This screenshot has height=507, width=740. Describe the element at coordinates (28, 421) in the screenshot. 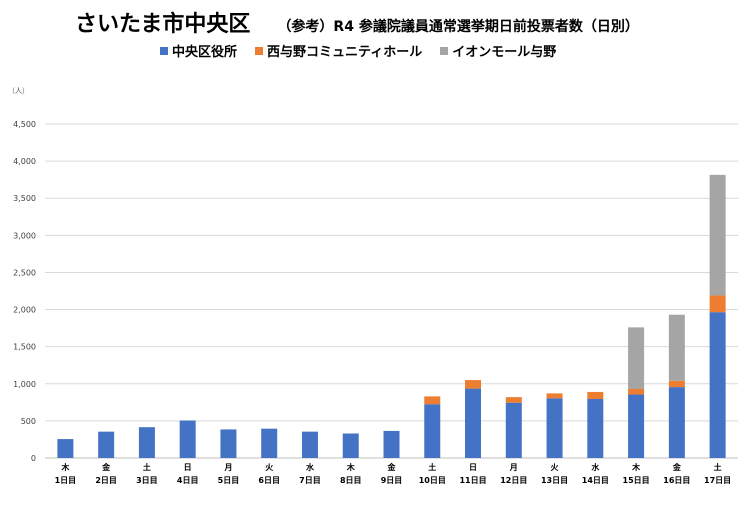

I see `y-tick-label: 500` at that location.